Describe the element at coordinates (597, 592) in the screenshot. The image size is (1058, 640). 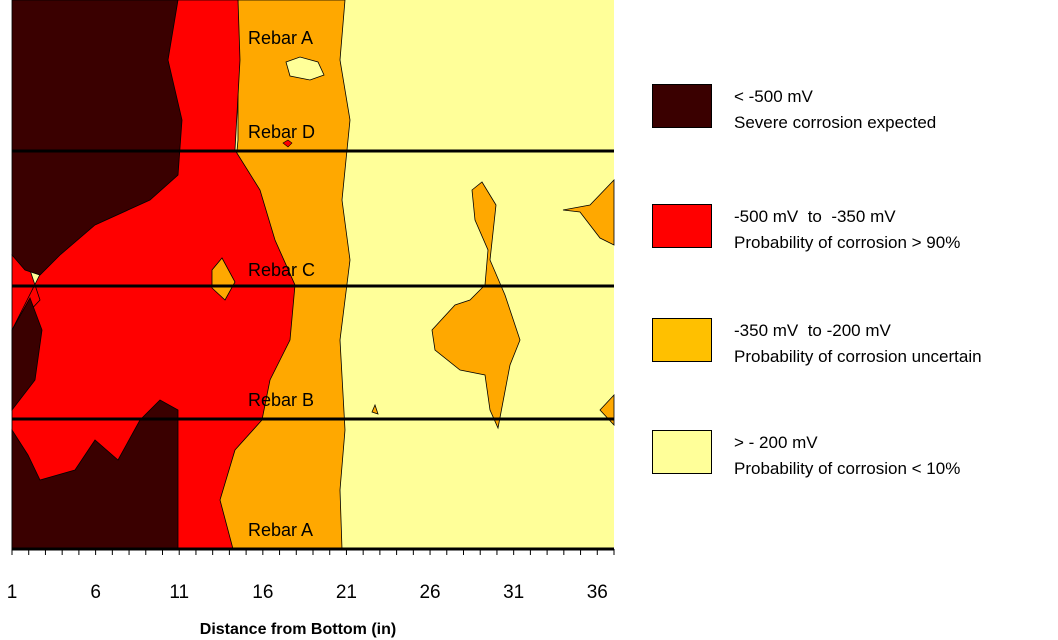
I see `x-tick-label: 36` at that location.